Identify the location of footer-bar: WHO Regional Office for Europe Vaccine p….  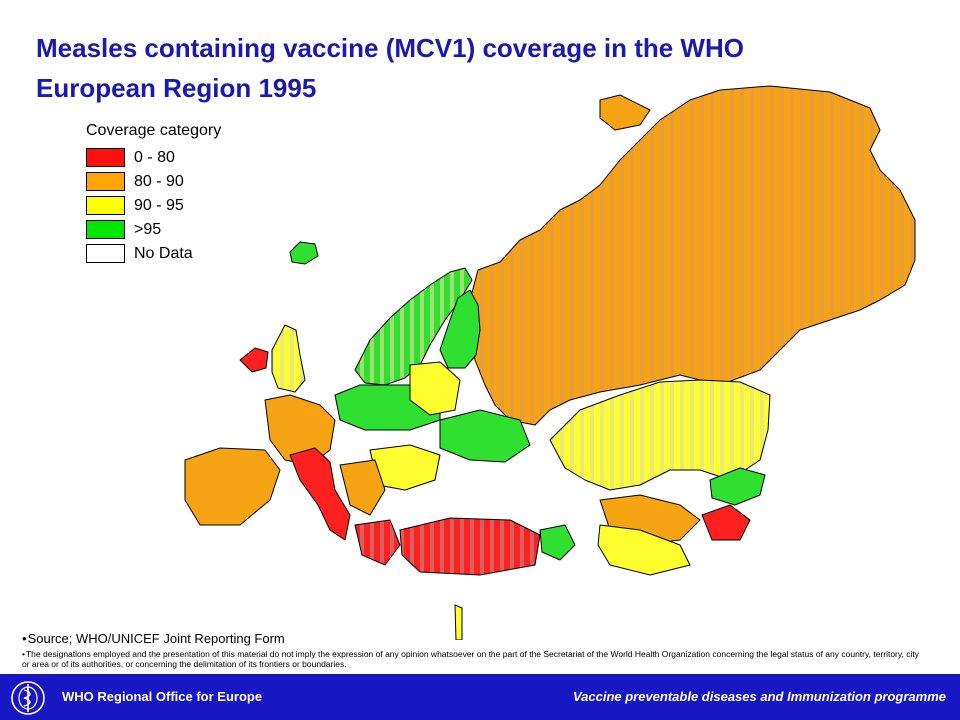
(480, 697).